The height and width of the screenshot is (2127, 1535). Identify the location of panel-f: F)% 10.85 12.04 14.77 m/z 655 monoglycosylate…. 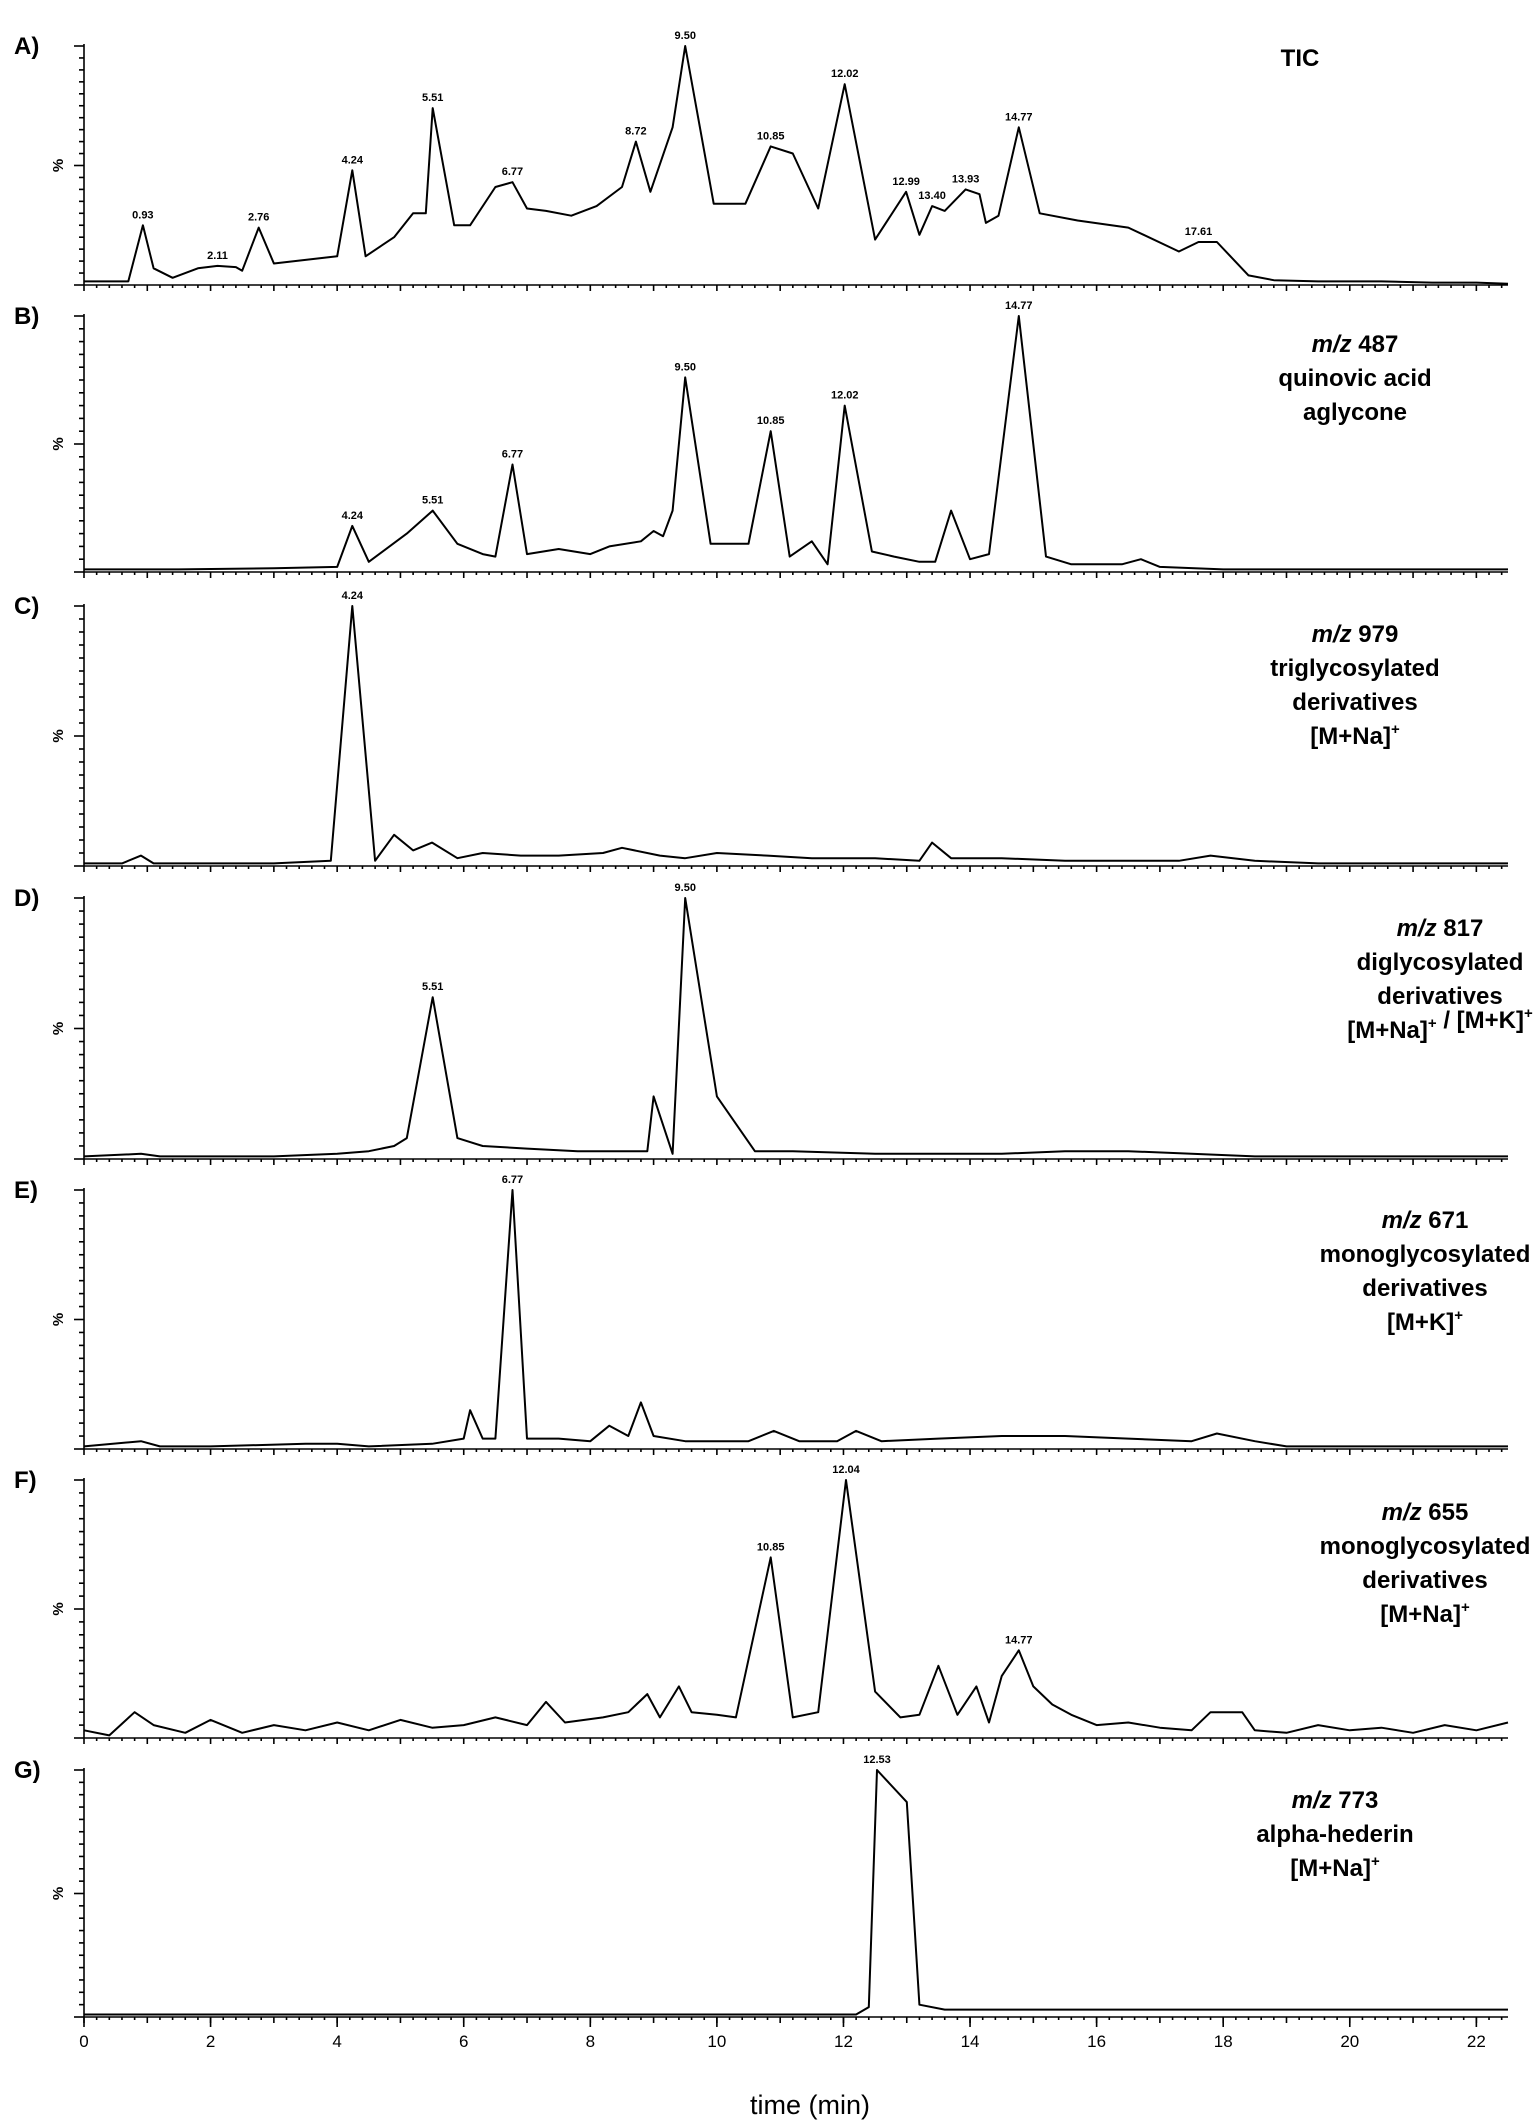
(772, 1604).